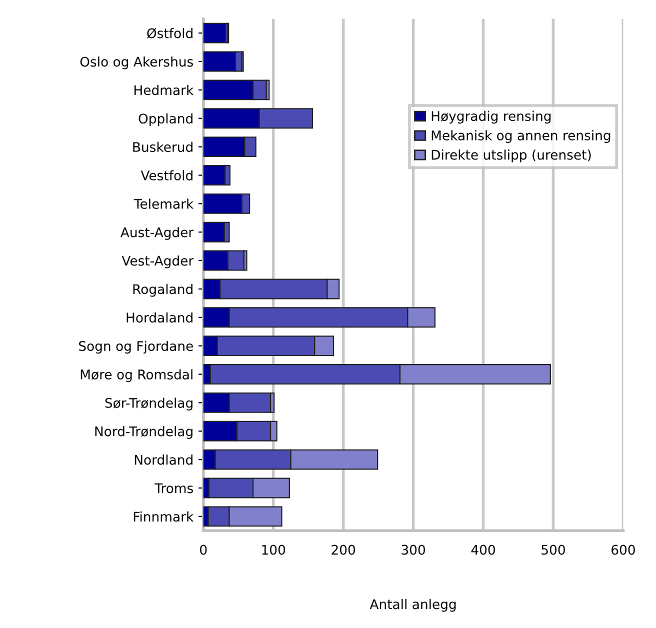  I want to click on y-tick-label: Oslo og Akershus, so click(136, 63).